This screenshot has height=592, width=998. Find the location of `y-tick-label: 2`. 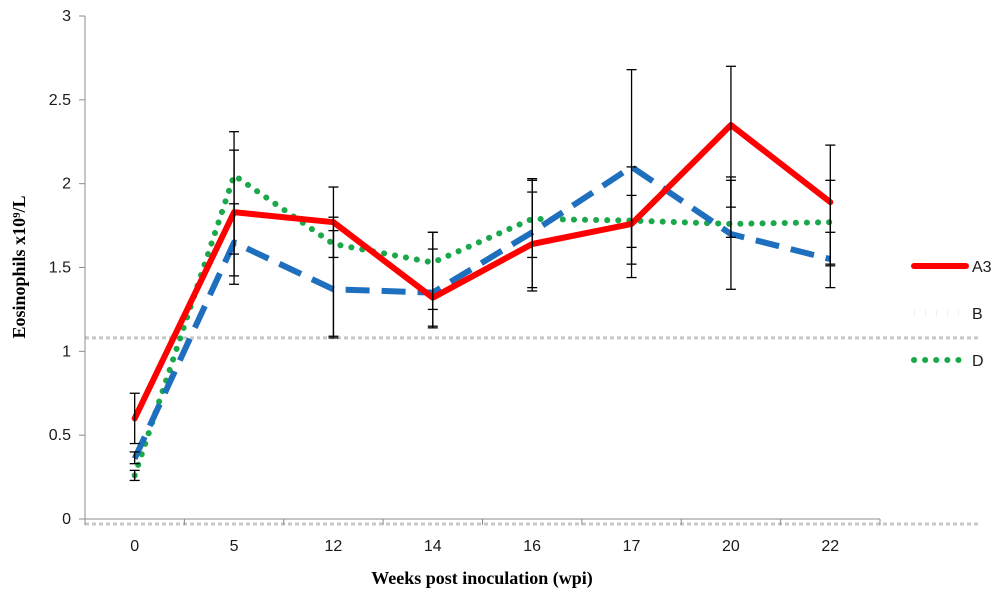

y-tick-label: 2 is located at coordinates (66, 184).